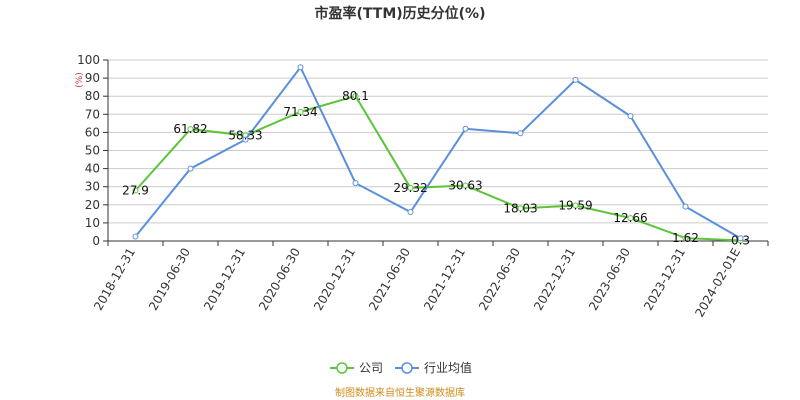 The width and height of the screenshot is (800, 400). Describe the element at coordinates (92, 96) in the screenshot. I see `y-tick-label: 80` at that location.